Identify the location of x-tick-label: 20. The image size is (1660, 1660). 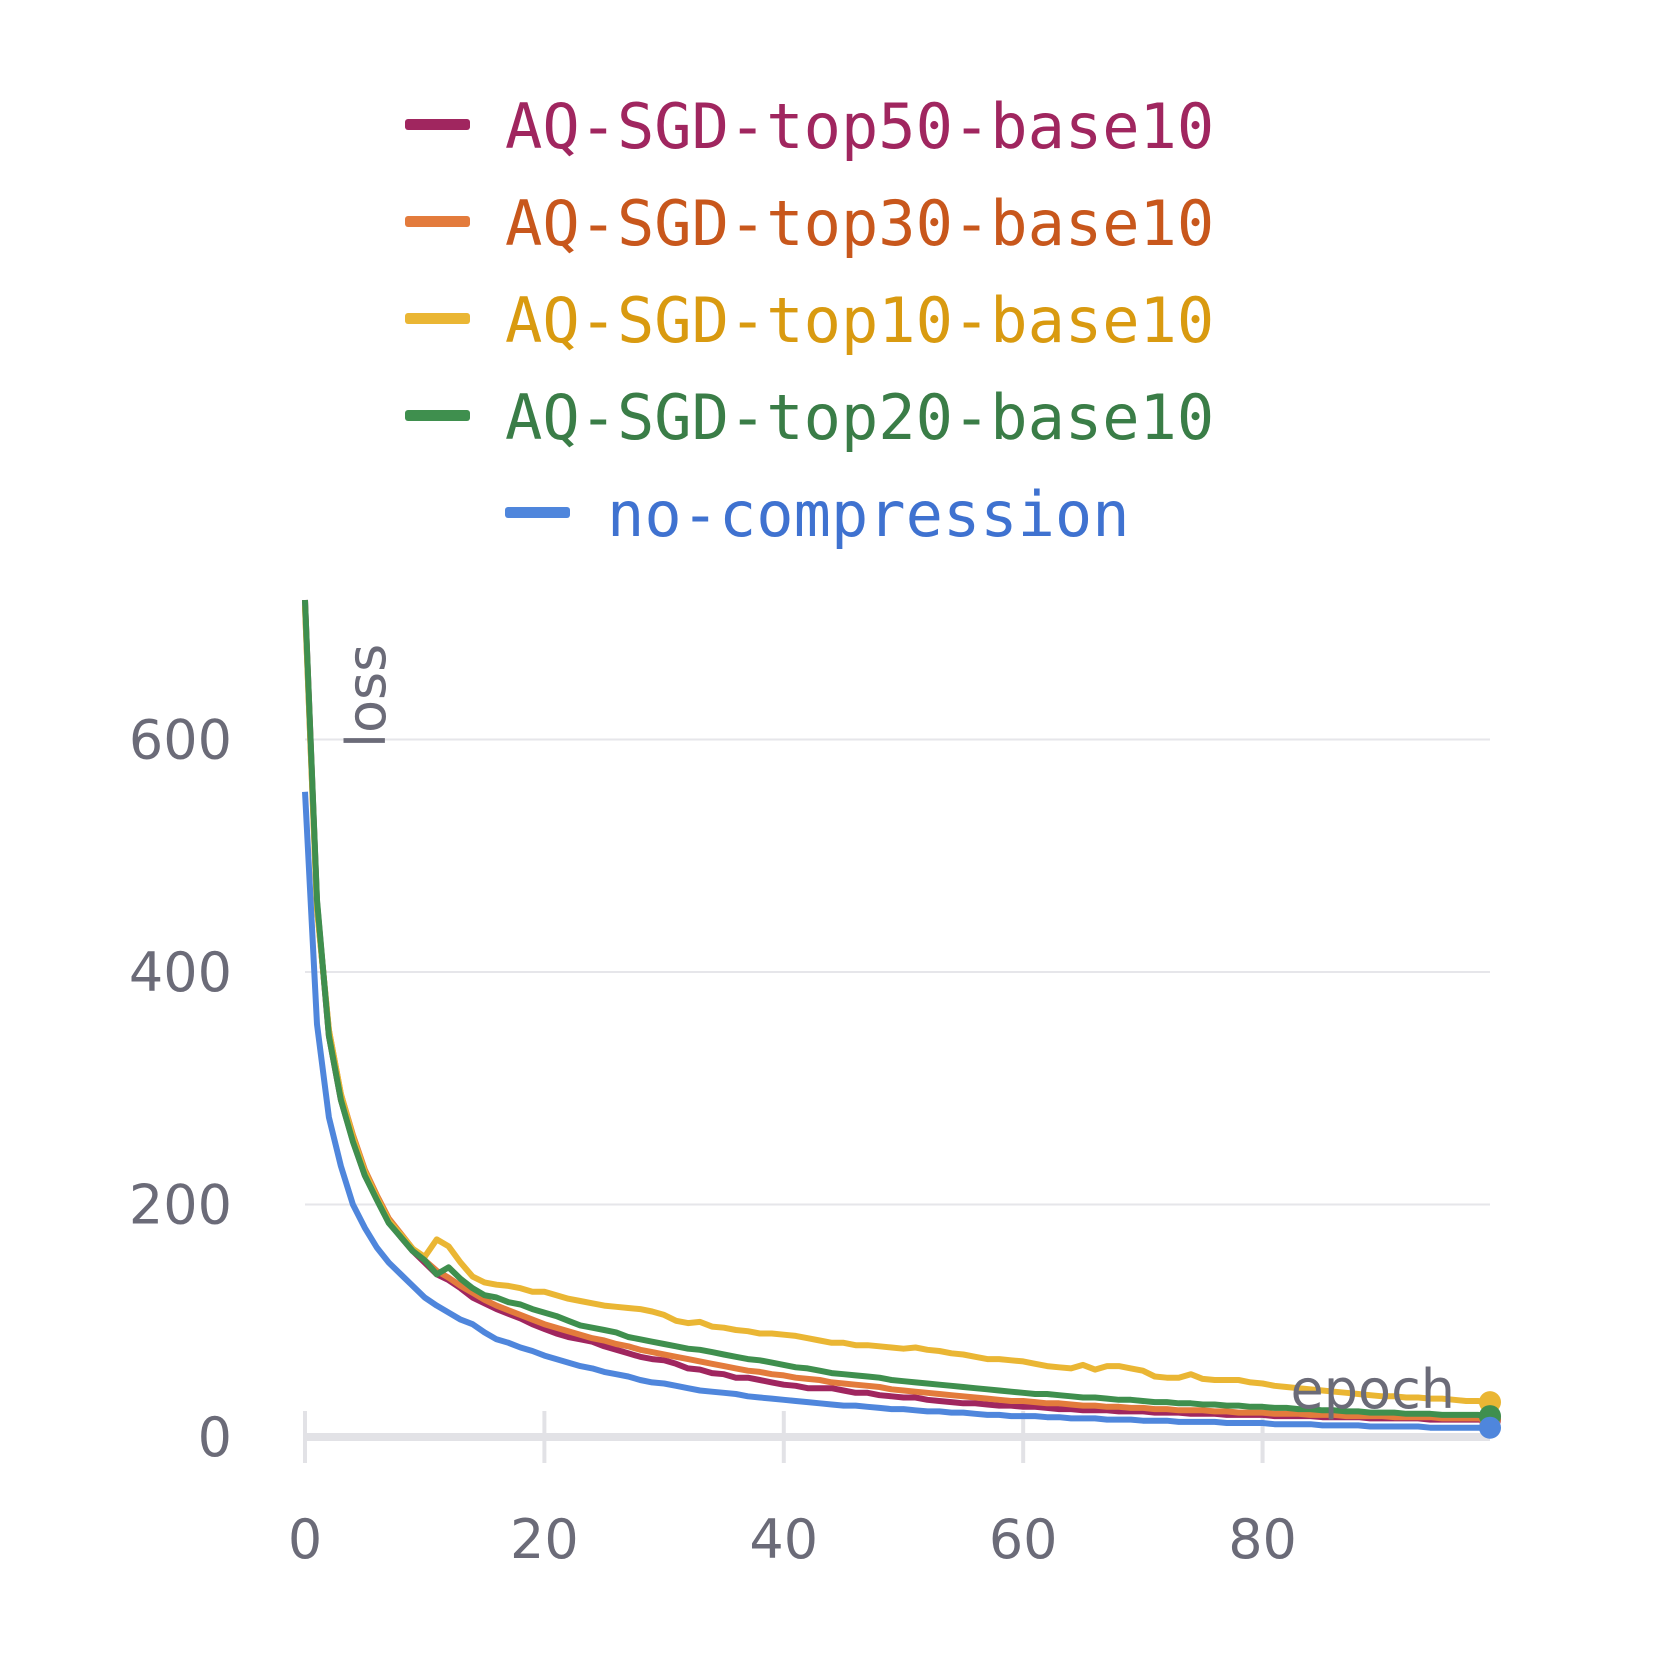
(544, 1539).